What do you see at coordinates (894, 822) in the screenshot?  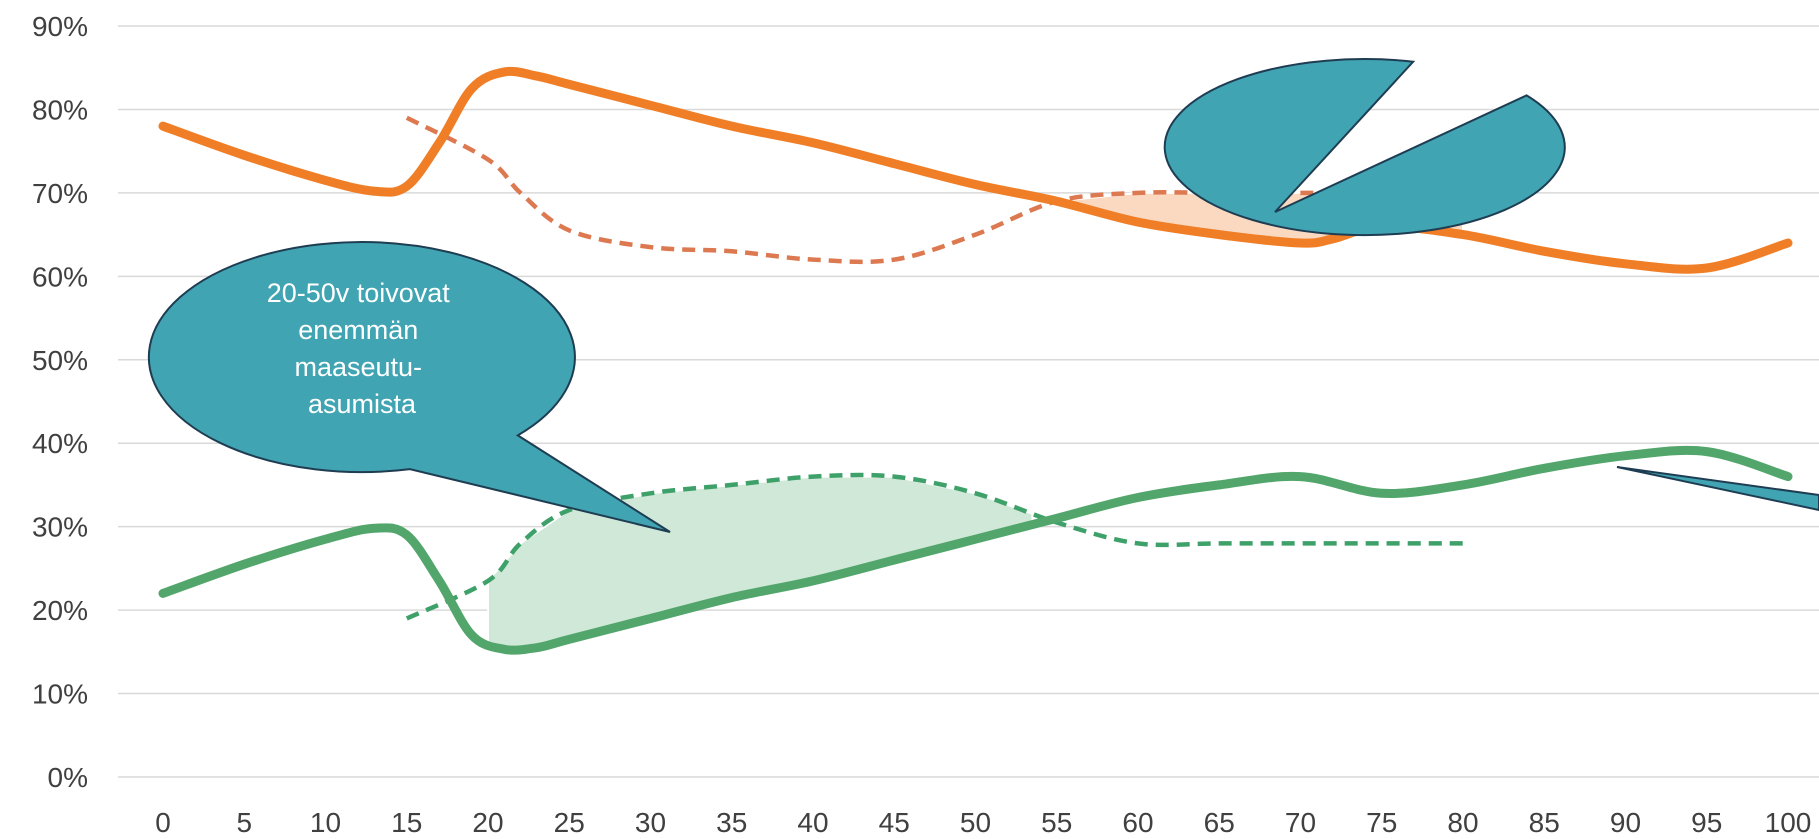 I see `x-tick-label: 45` at bounding box center [894, 822].